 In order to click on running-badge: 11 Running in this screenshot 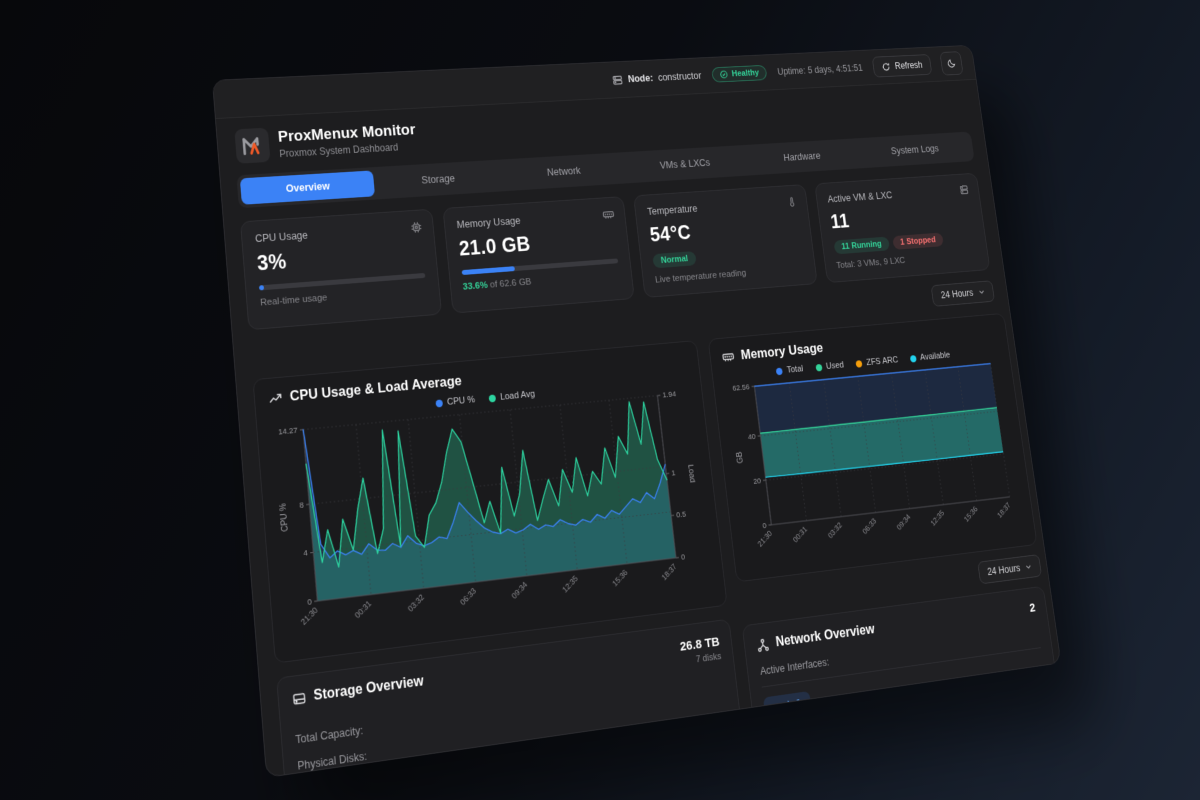, I will do `click(861, 245)`.